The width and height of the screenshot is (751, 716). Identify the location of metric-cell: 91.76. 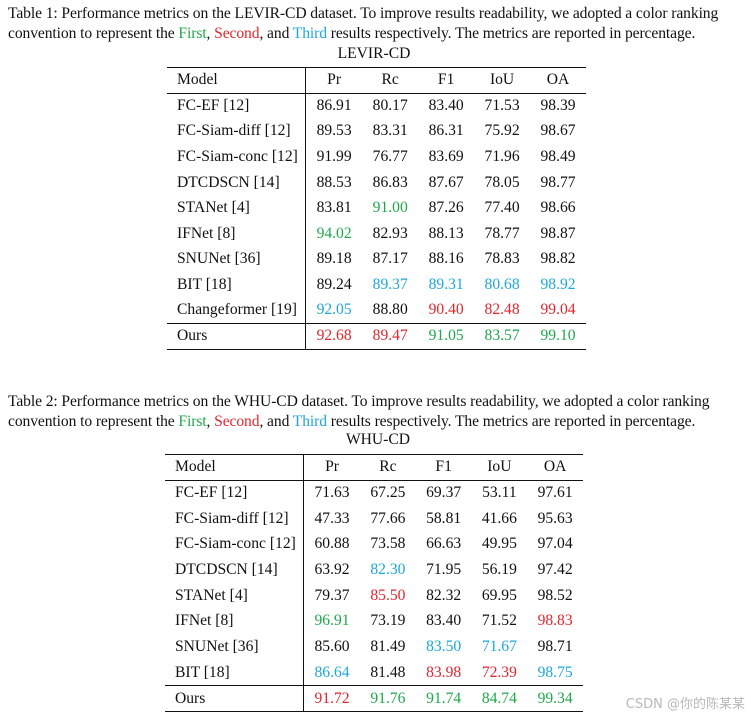
(388, 698).